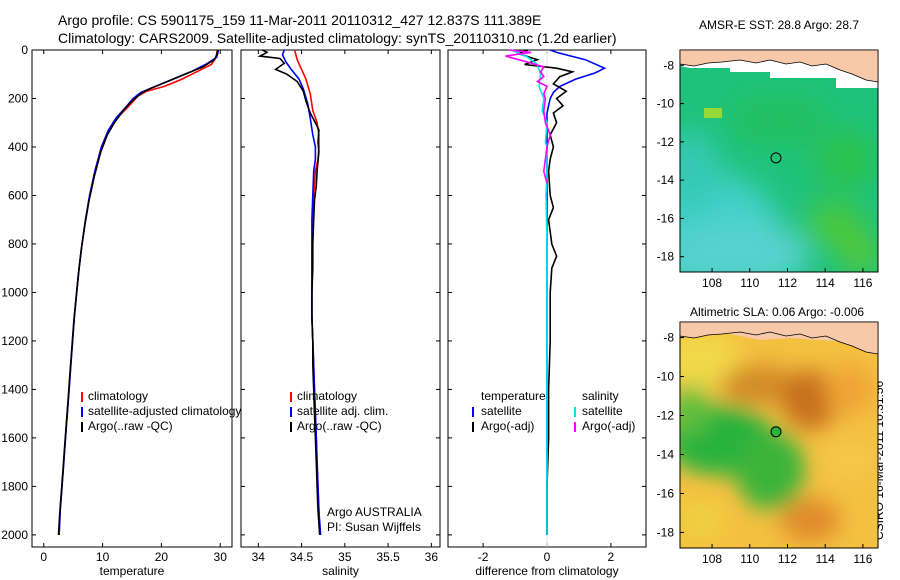 The image size is (900, 580). I want to click on x-tick-label: 2, so click(611, 557).